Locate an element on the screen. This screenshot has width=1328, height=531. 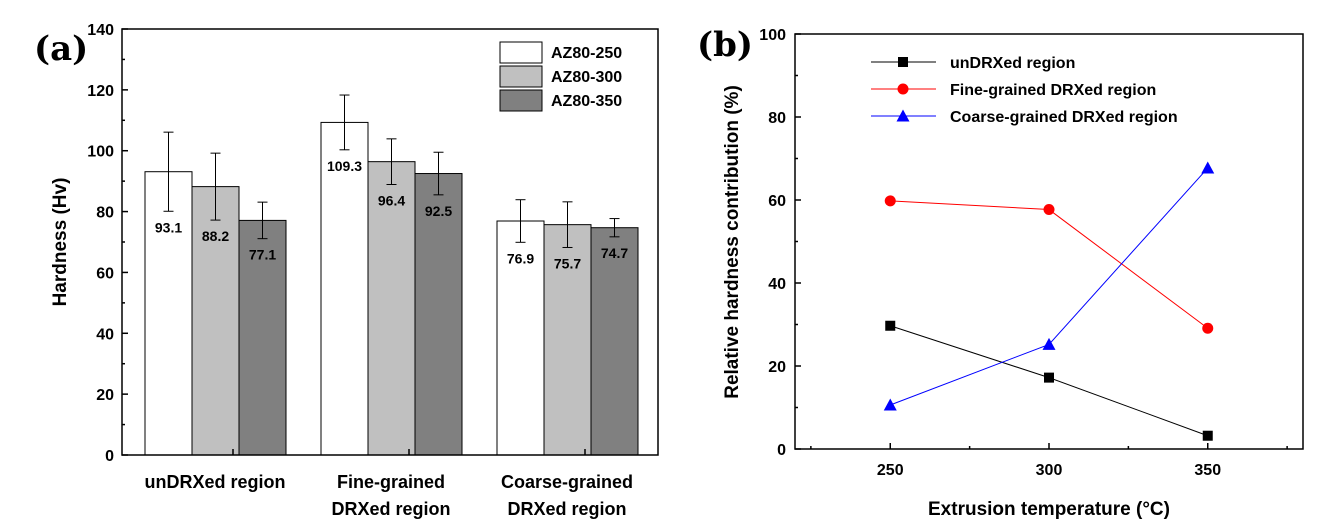
y-axis-title: Relative hardness contribution (%) is located at coordinates (732, 242).